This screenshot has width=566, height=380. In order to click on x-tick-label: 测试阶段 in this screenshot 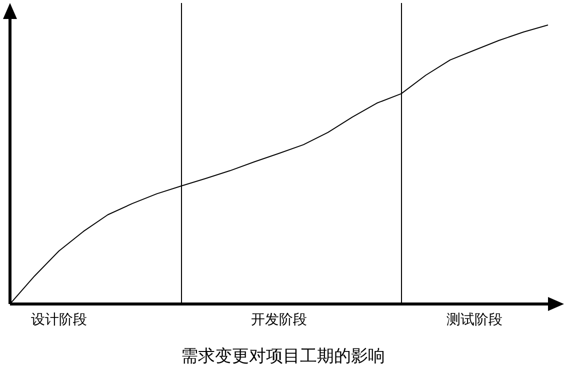, I will do `click(474, 320)`.